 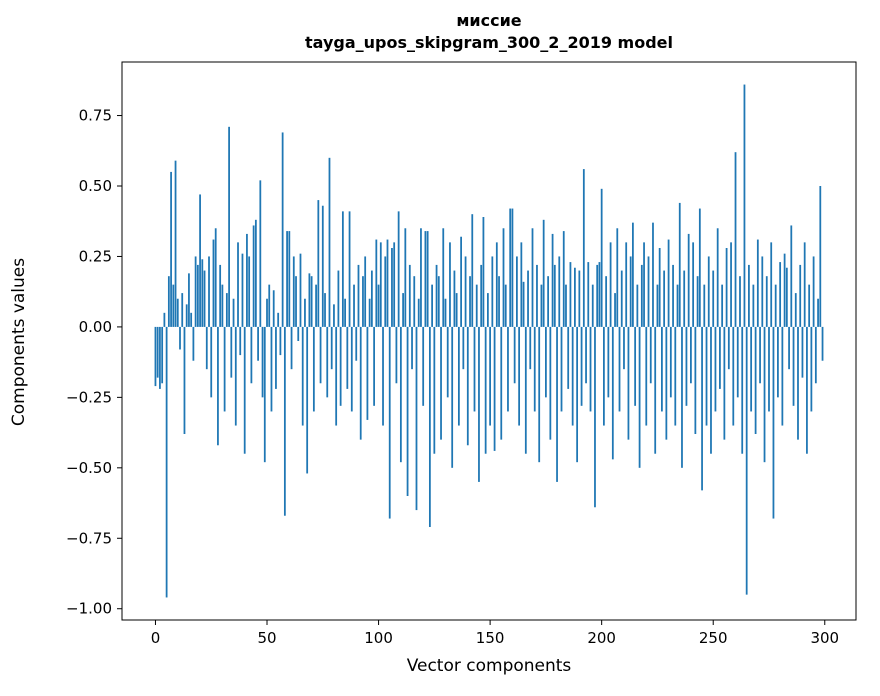 I want to click on x-axis-label: Vector components, so click(x=489, y=666).